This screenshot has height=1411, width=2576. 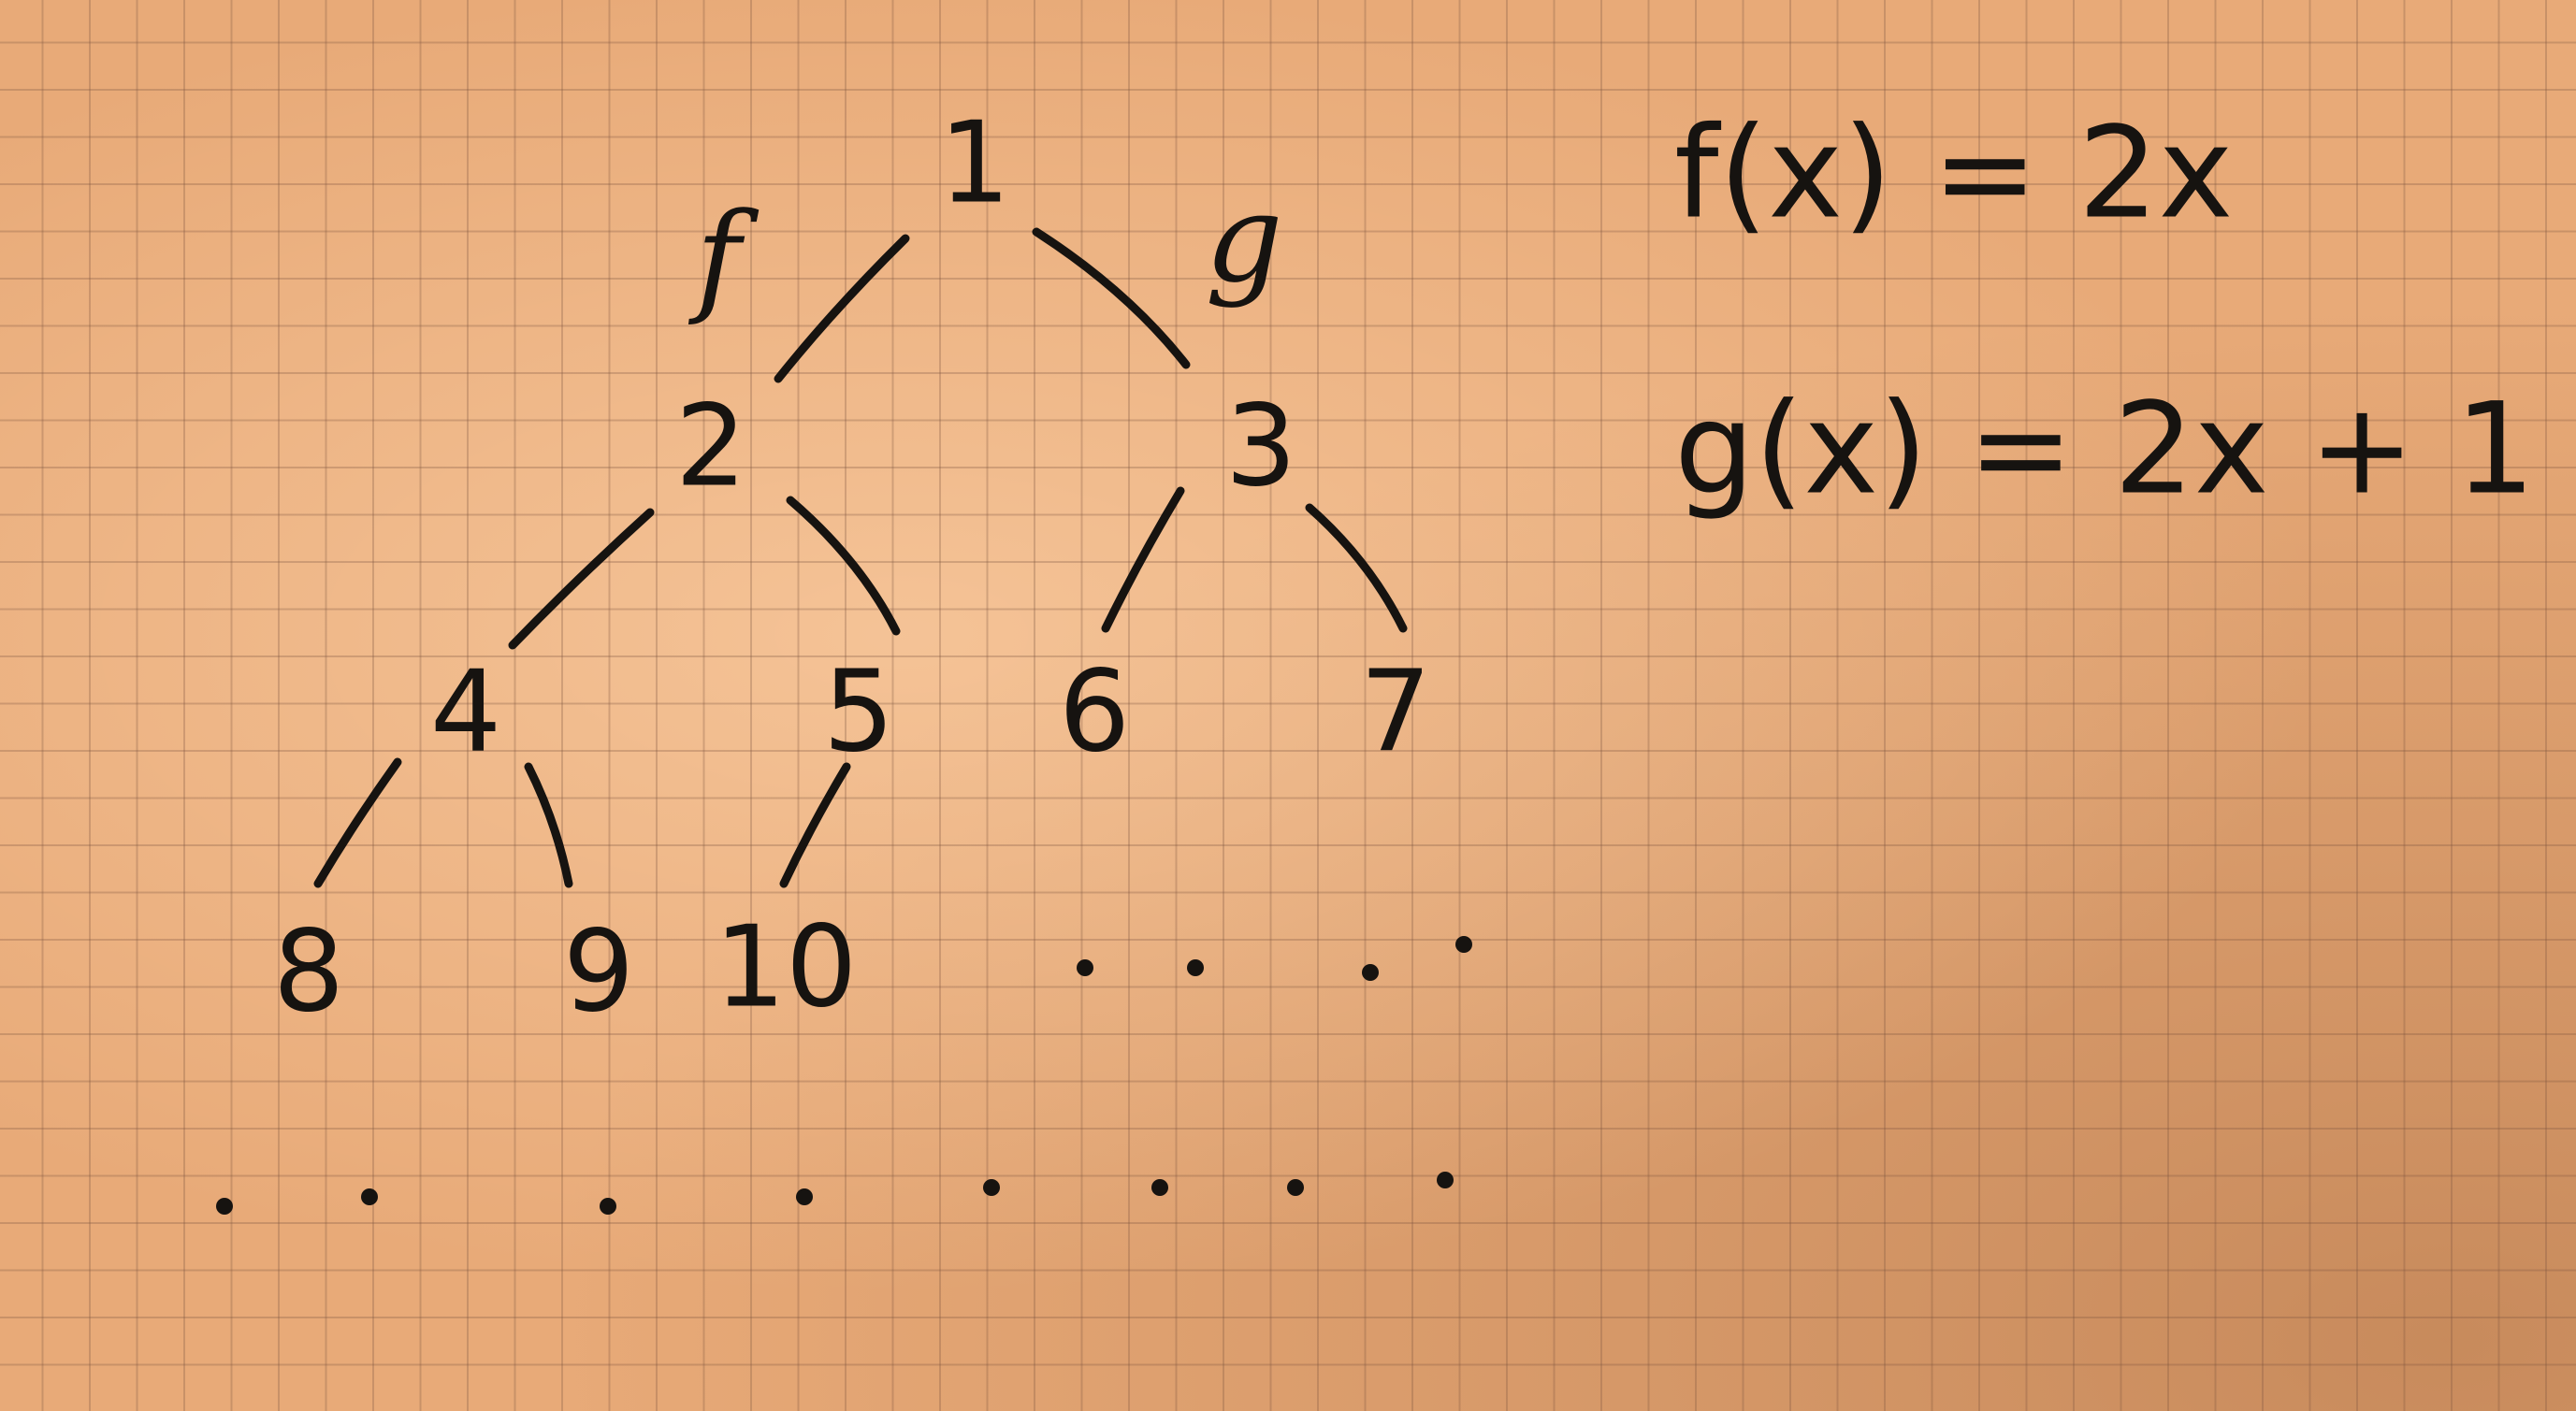 I want to click on node-8: 8, so click(x=309, y=973).